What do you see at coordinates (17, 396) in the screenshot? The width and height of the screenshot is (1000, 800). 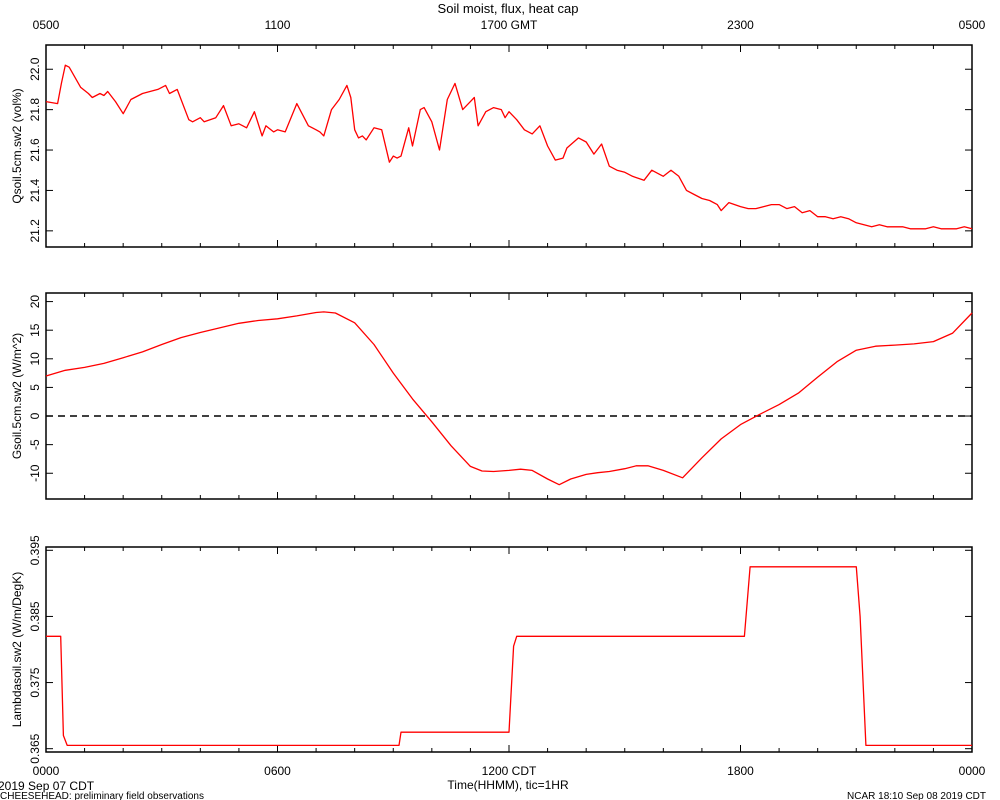 I see `y-axis-label: Gsoil.5cm.sw2 (W/m^2)` at bounding box center [17, 396].